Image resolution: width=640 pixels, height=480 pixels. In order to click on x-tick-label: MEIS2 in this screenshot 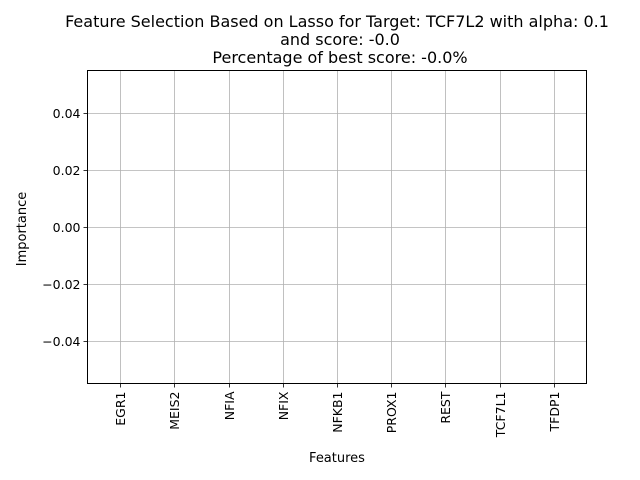, I will do `click(174, 411)`.